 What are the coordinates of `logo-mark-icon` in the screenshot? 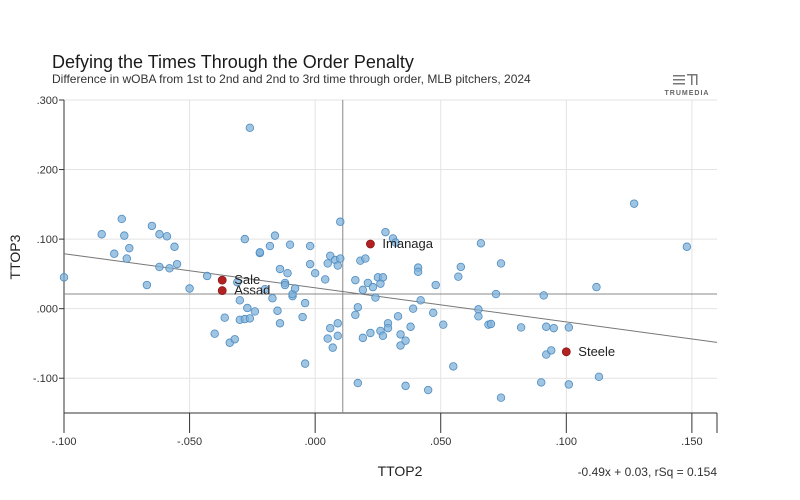 It's located at (685, 79).